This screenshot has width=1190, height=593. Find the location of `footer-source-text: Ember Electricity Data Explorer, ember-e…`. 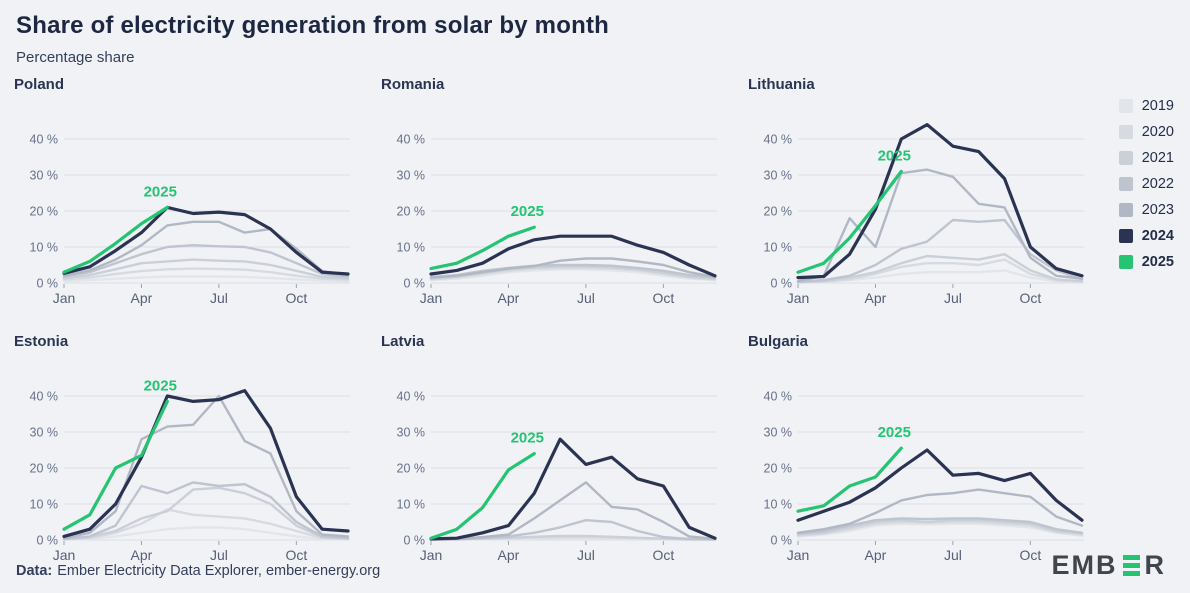

footer-source-text: Ember Electricity Data Explorer, ember-e… is located at coordinates (219, 571).